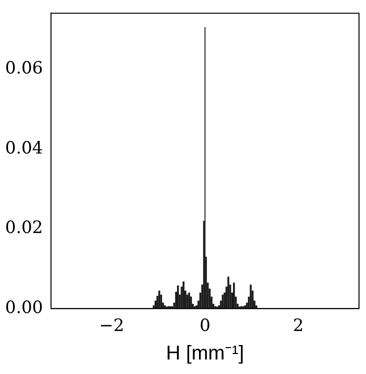  Describe the element at coordinates (24, 308) in the screenshot. I see `y-tick-label: 0.00` at that location.